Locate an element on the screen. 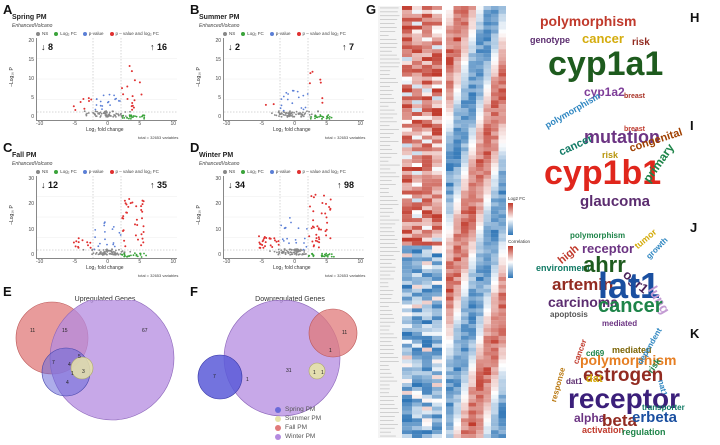 The width and height of the screenshot is (720, 445). legend-label: Fall PM is located at coordinates (296, 427).